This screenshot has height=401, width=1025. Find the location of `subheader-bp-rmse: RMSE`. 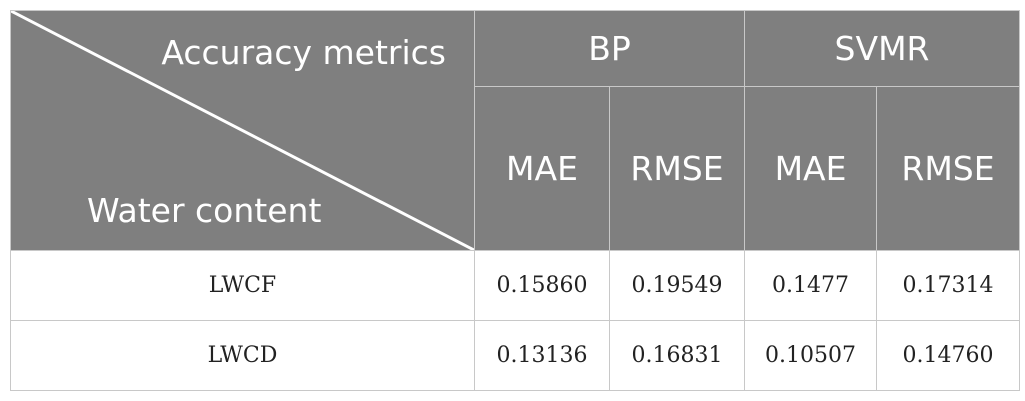

subheader-bp-rmse: RMSE is located at coordinates (677, 168).